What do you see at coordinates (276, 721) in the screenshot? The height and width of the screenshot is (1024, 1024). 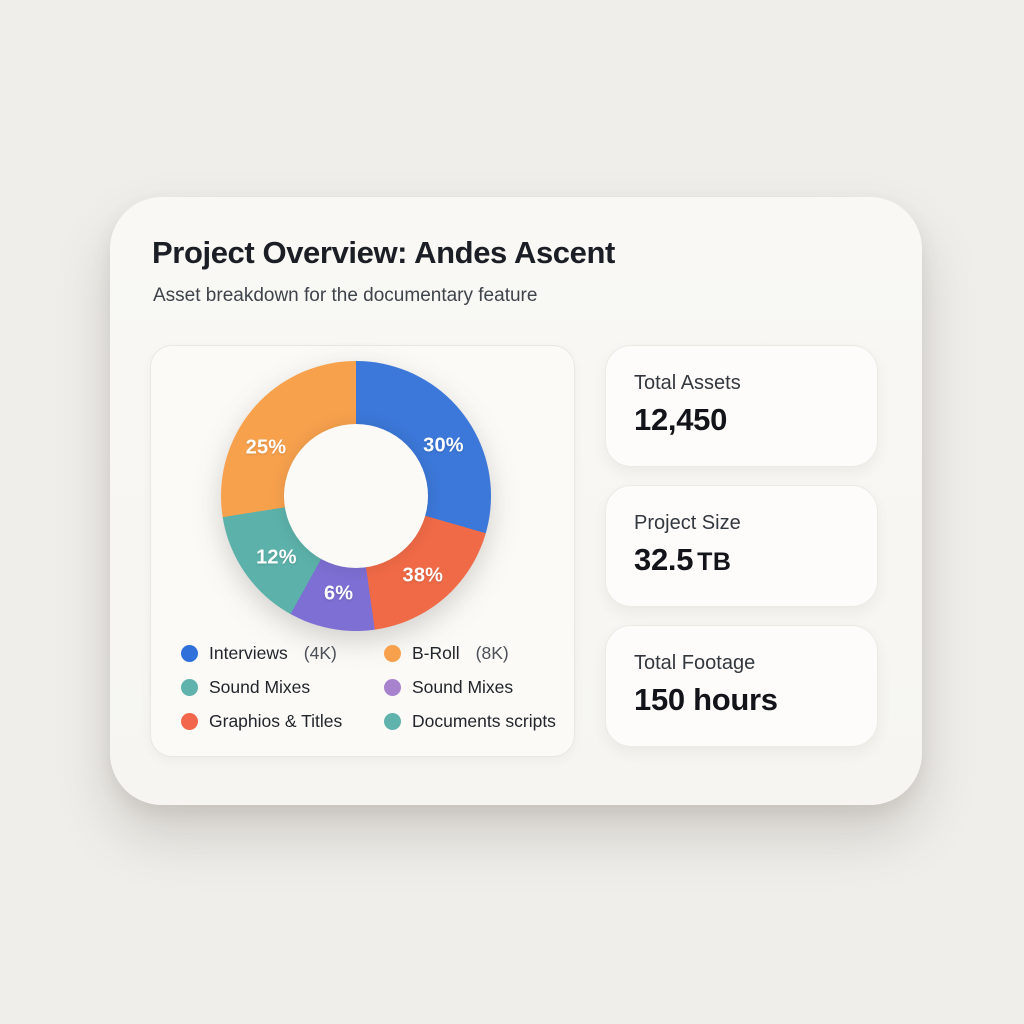 I see `legend-label: Graphios & Titles` at bounding box center [276, 721].